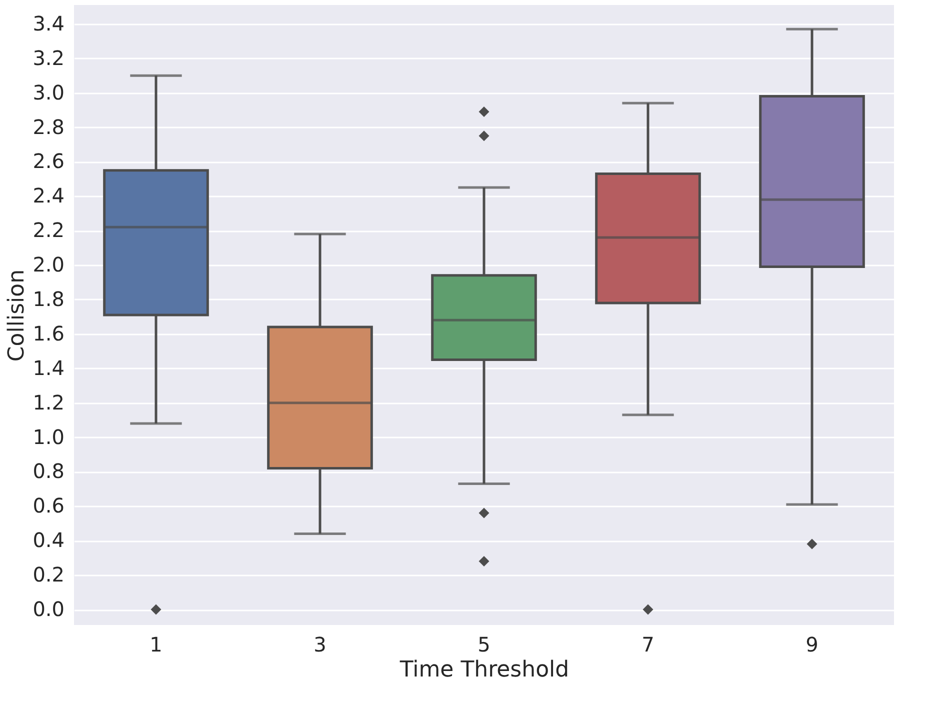  What do you see at coordinates (48, 609) in the screenshot?
I see `y-tick-label: 0.0` at bounding box center [48, 609].